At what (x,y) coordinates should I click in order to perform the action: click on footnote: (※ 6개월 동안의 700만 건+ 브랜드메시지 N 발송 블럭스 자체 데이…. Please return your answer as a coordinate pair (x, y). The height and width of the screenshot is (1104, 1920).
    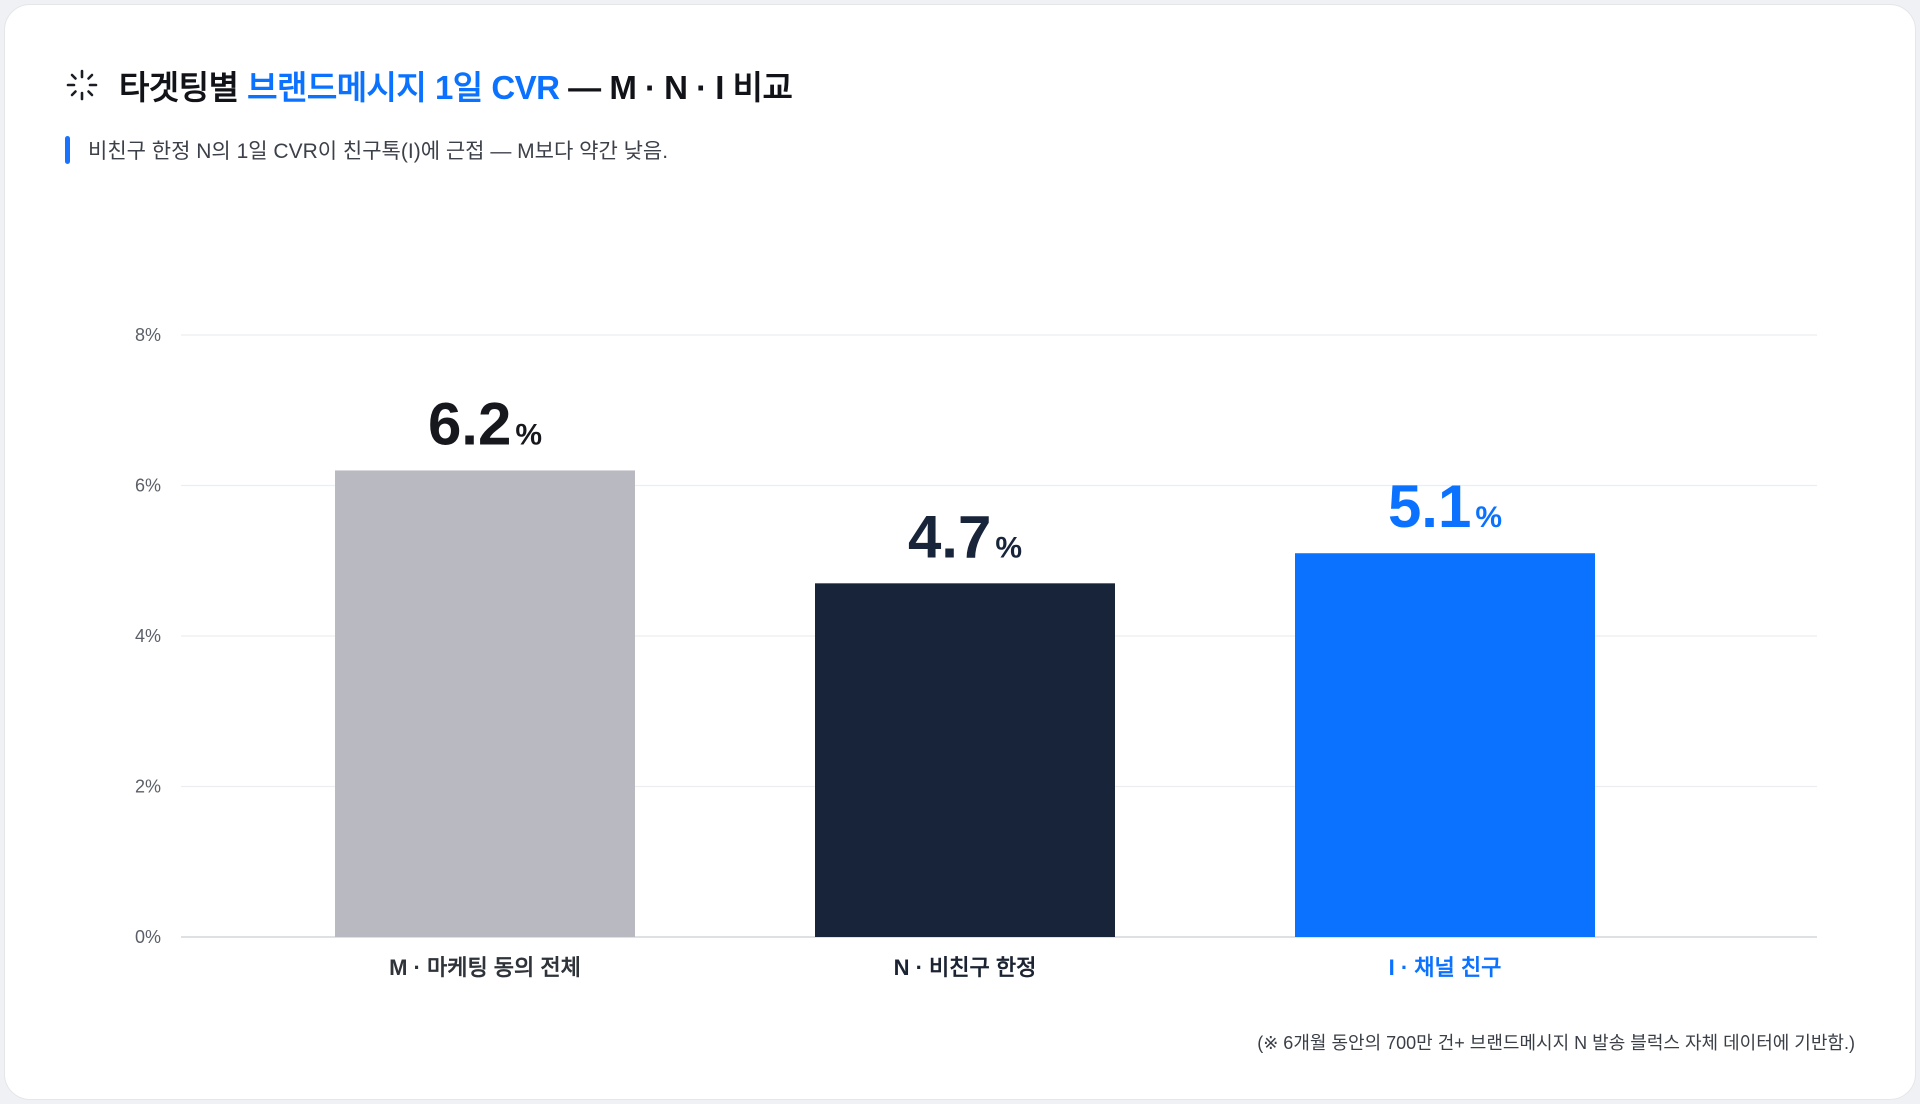
    Looking at the image, I should click on (1556, 1043).